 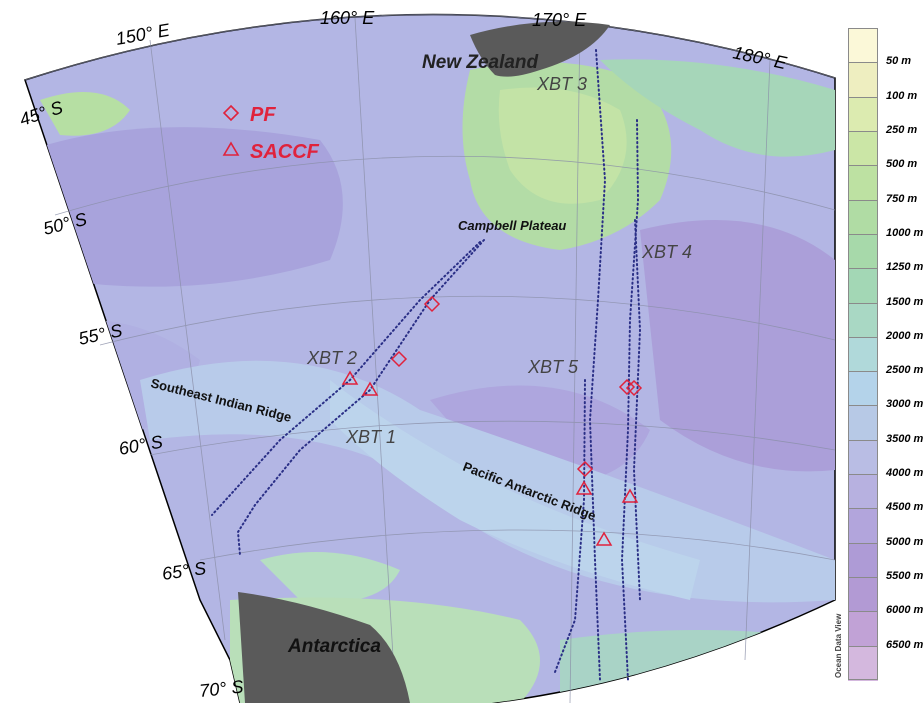 I want to click on label-antarctica: Antarctica, so click(x=334, y=646).